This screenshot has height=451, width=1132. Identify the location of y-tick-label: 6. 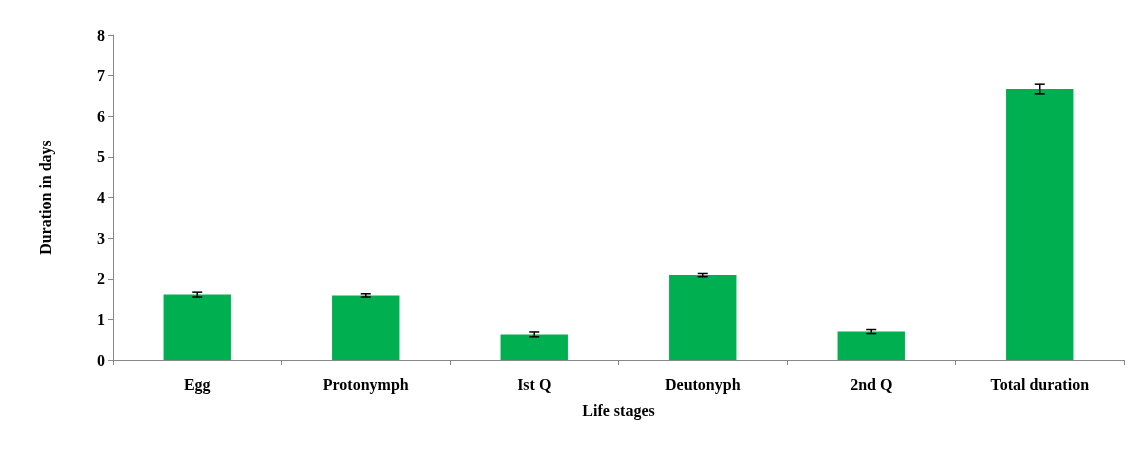
(101, 116).